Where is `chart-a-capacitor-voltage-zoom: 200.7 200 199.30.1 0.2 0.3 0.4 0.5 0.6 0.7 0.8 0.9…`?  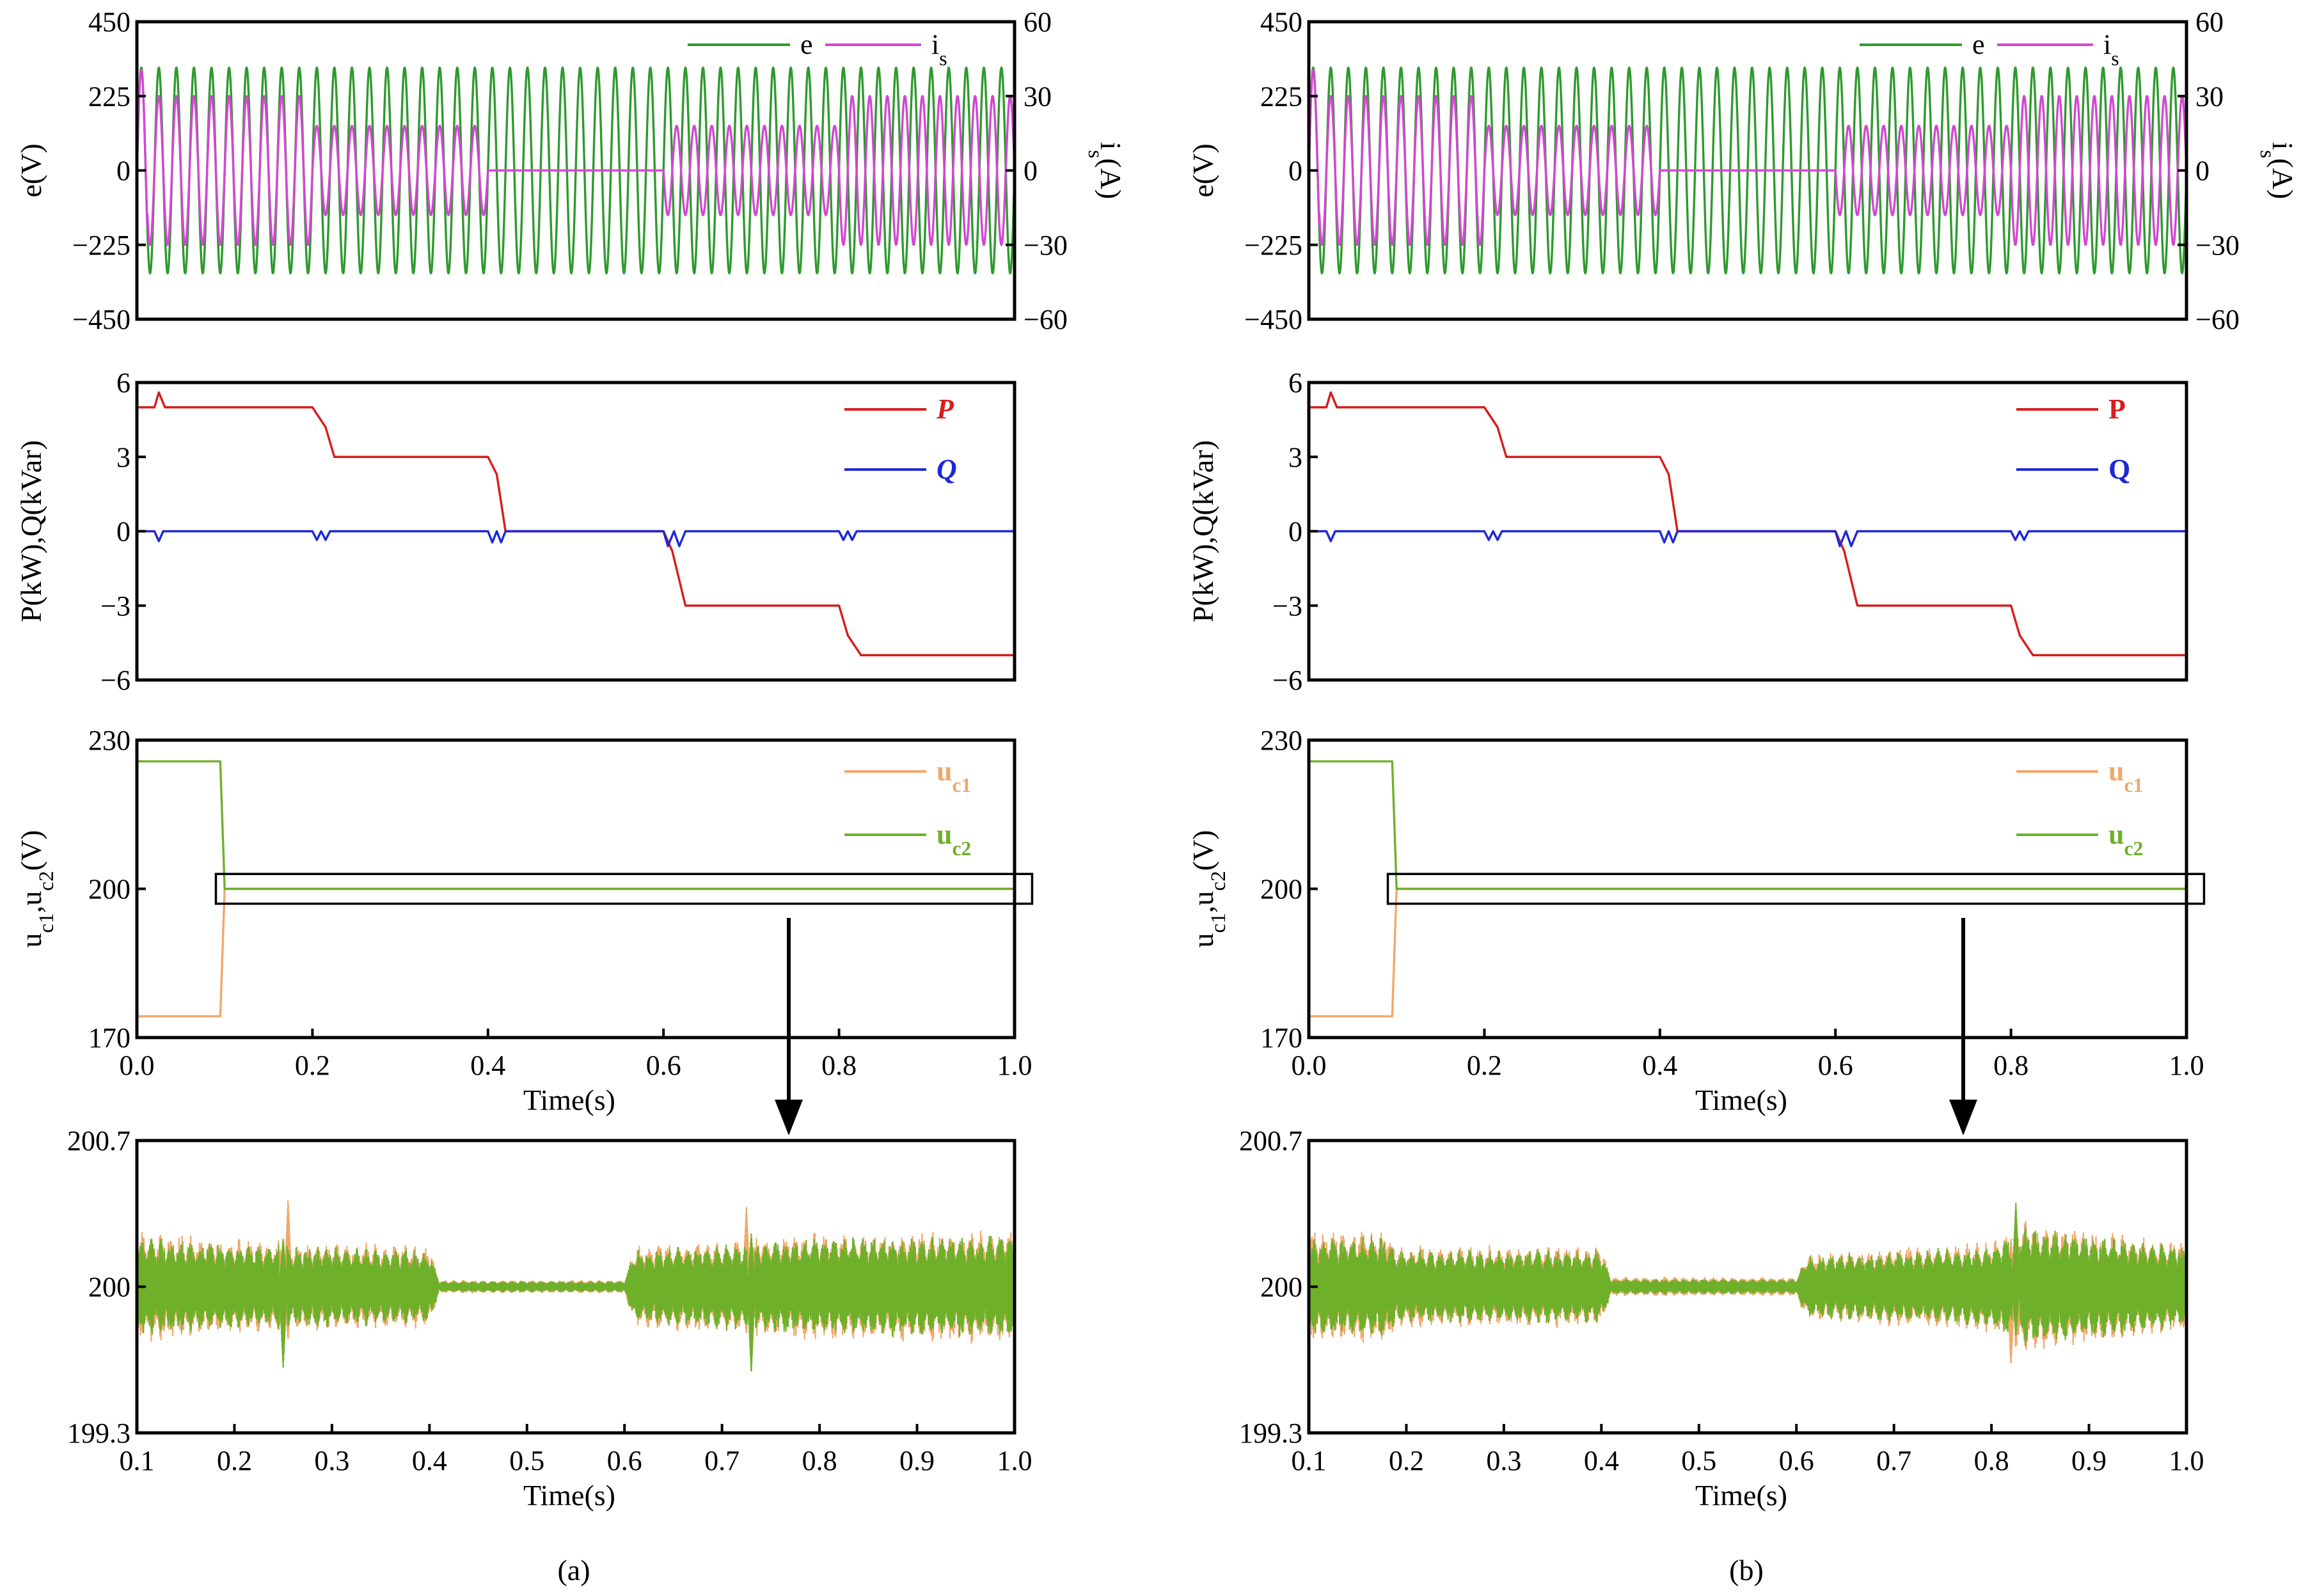
chart-a-capacitor-voltage-zoom: 200.7 200 199.30.1 0.2 0.3 0.4 0.5 0.6 0.7 0.8 0.9… is located at coordinates (549, 1318).